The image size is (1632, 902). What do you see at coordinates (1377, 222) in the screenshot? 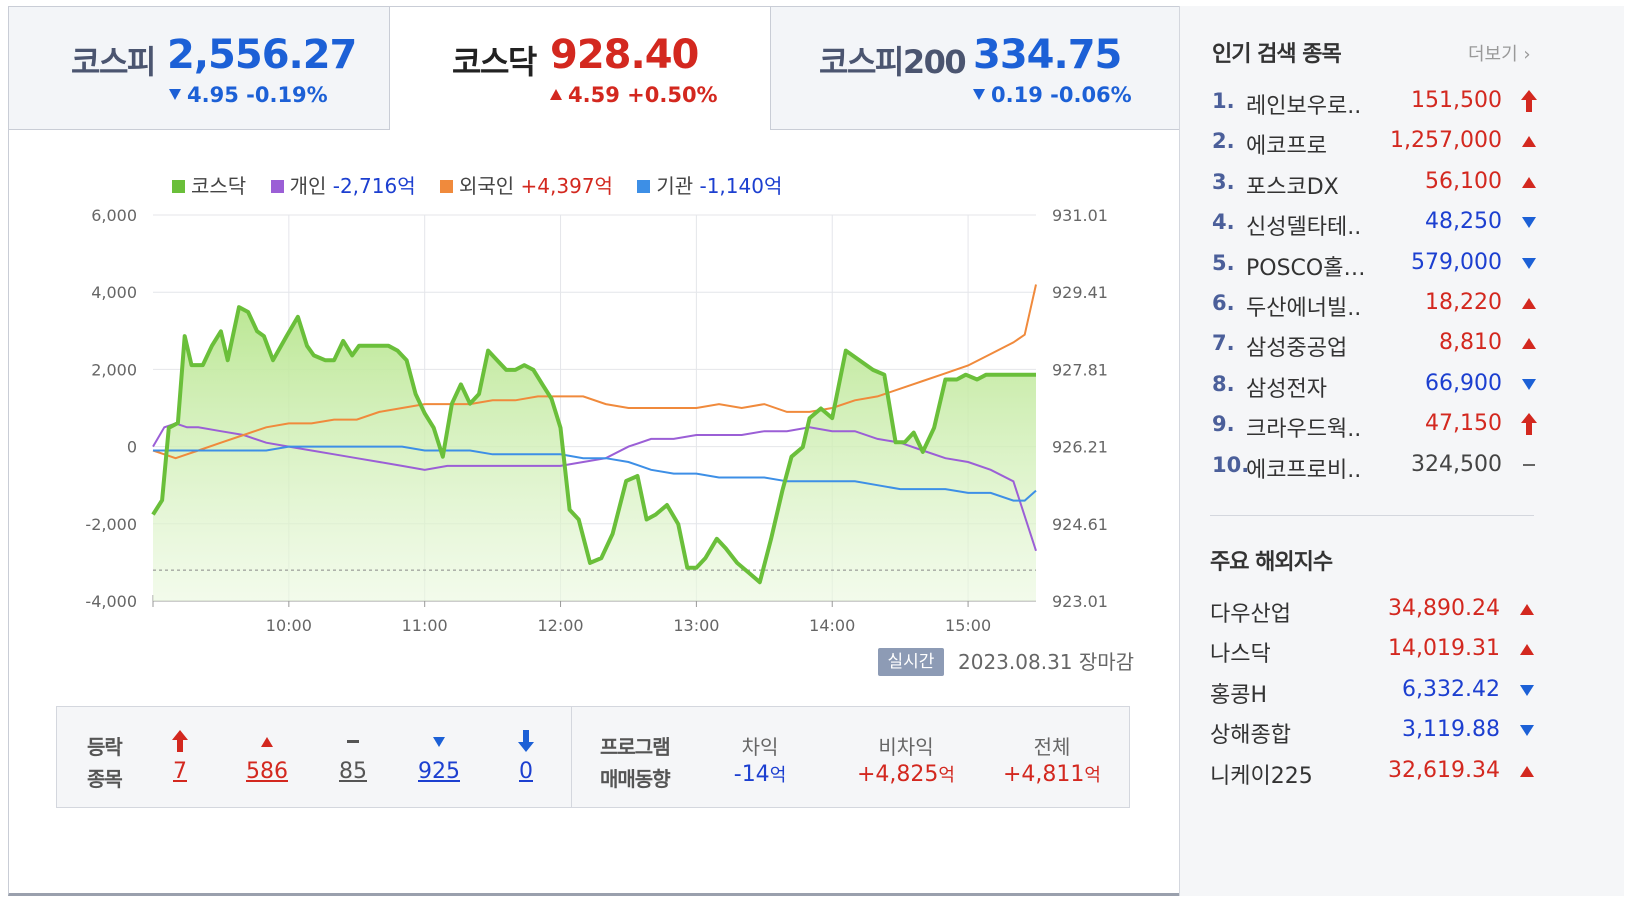
I see `popular-item: 4. 신성델타테.. 48,250` at bounding box center [1377, 222].